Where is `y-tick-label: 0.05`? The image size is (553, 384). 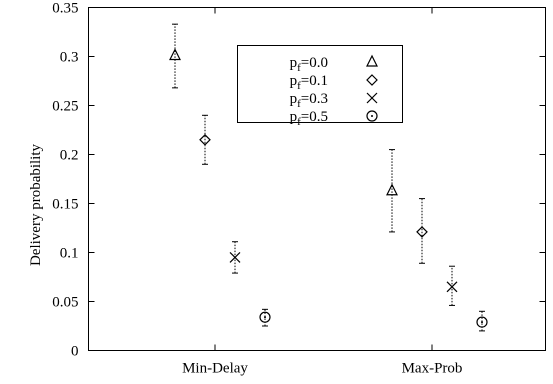
y-tick-label: 0.05 is located at coordinates (65, 303).